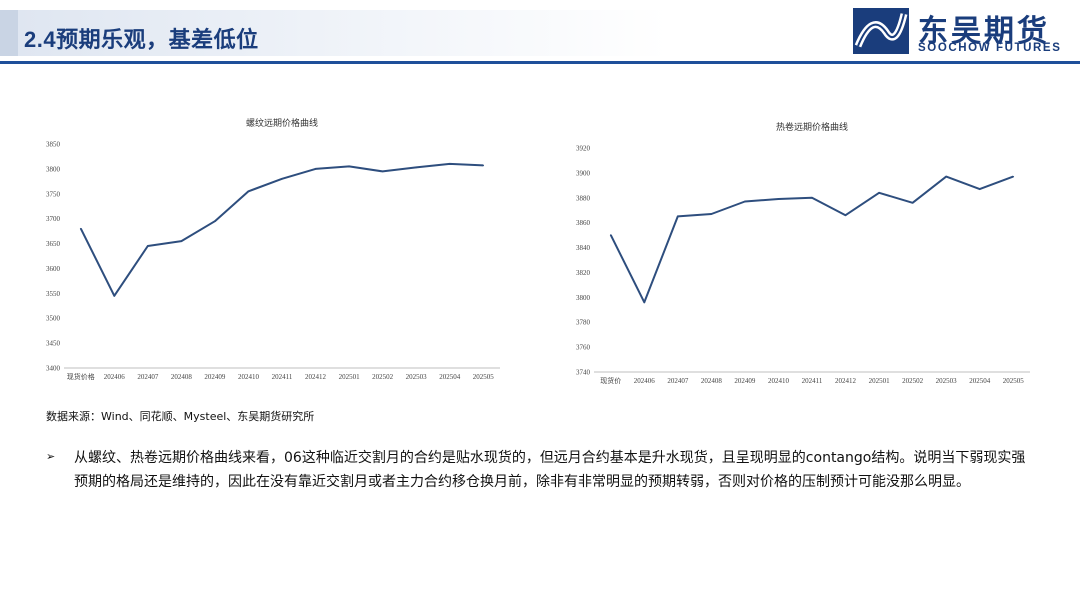 This screenshot has width=1080, height=608. What do you see at coordinates (583, 223) in the screenshot?
I see `y-tick-label: 3860` at bounding box center [583, 223].